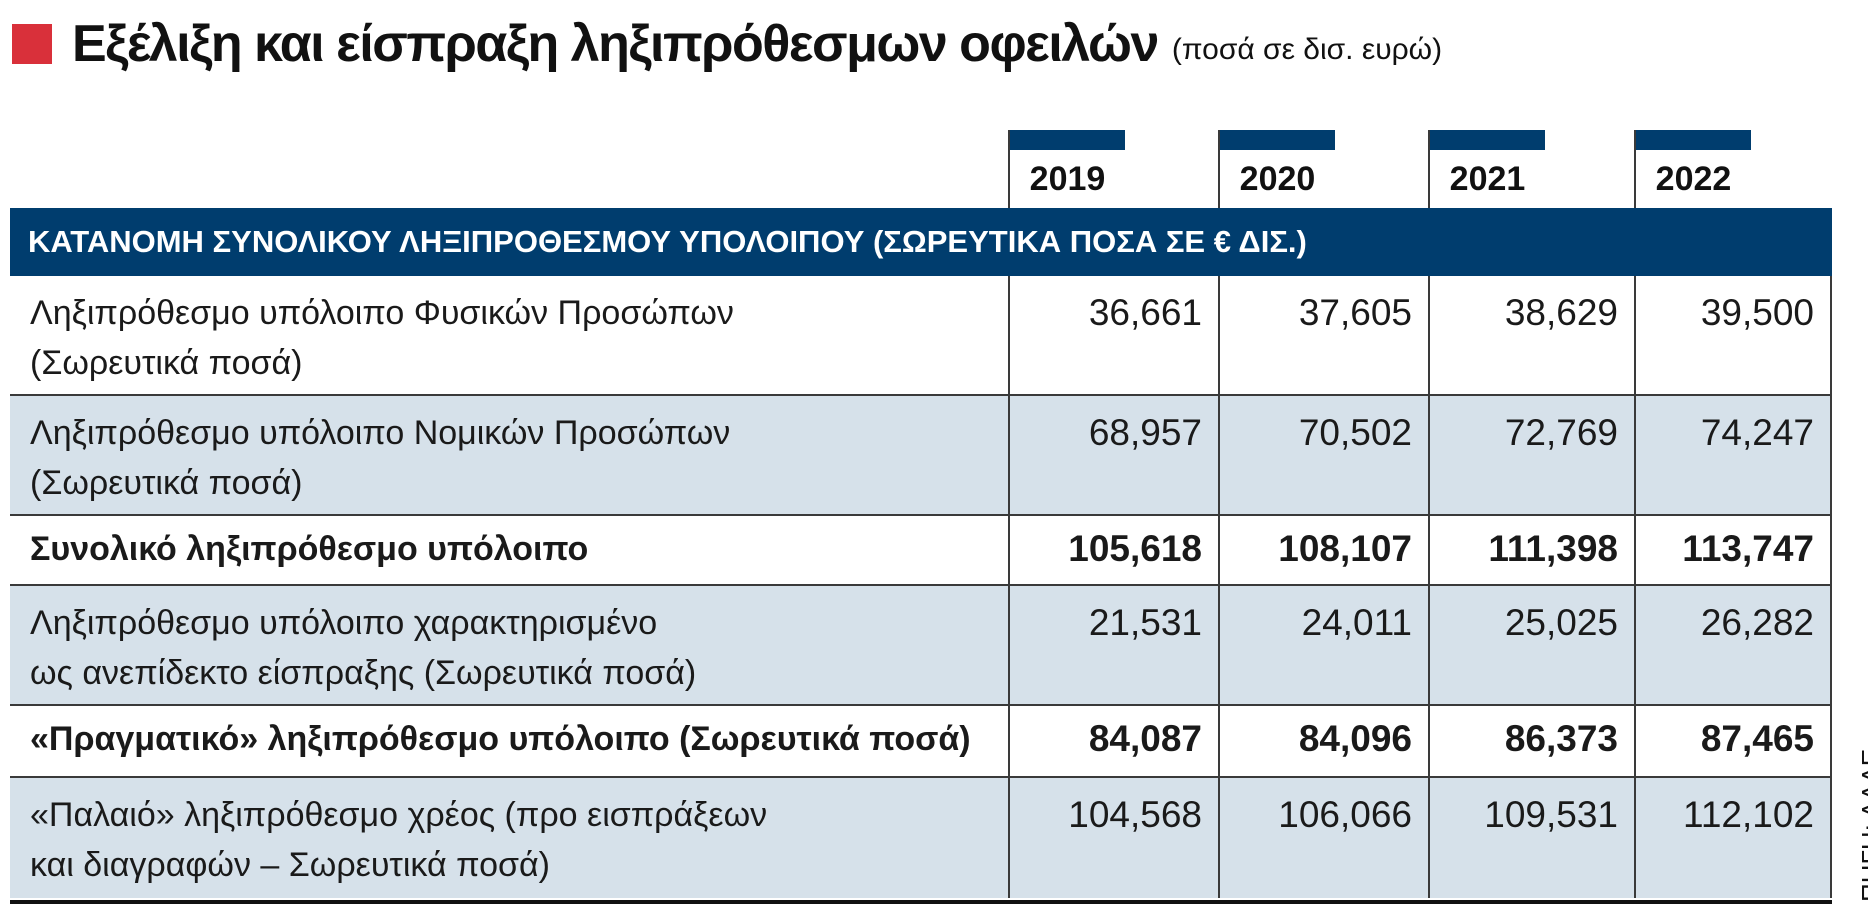 The height and width of the screenshot is (914, 1868). What do you see at coordinates (32, 44) in the screenshot?
I see `red-square-icon` at bounding box center [32, 44].